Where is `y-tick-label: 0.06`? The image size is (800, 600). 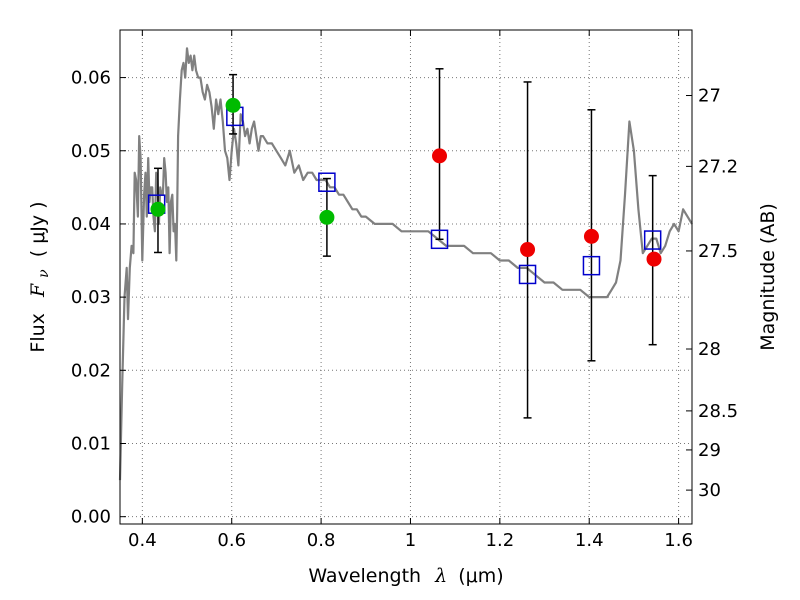 y-tick-label: 0.06 is located at coordinates (91, 78).